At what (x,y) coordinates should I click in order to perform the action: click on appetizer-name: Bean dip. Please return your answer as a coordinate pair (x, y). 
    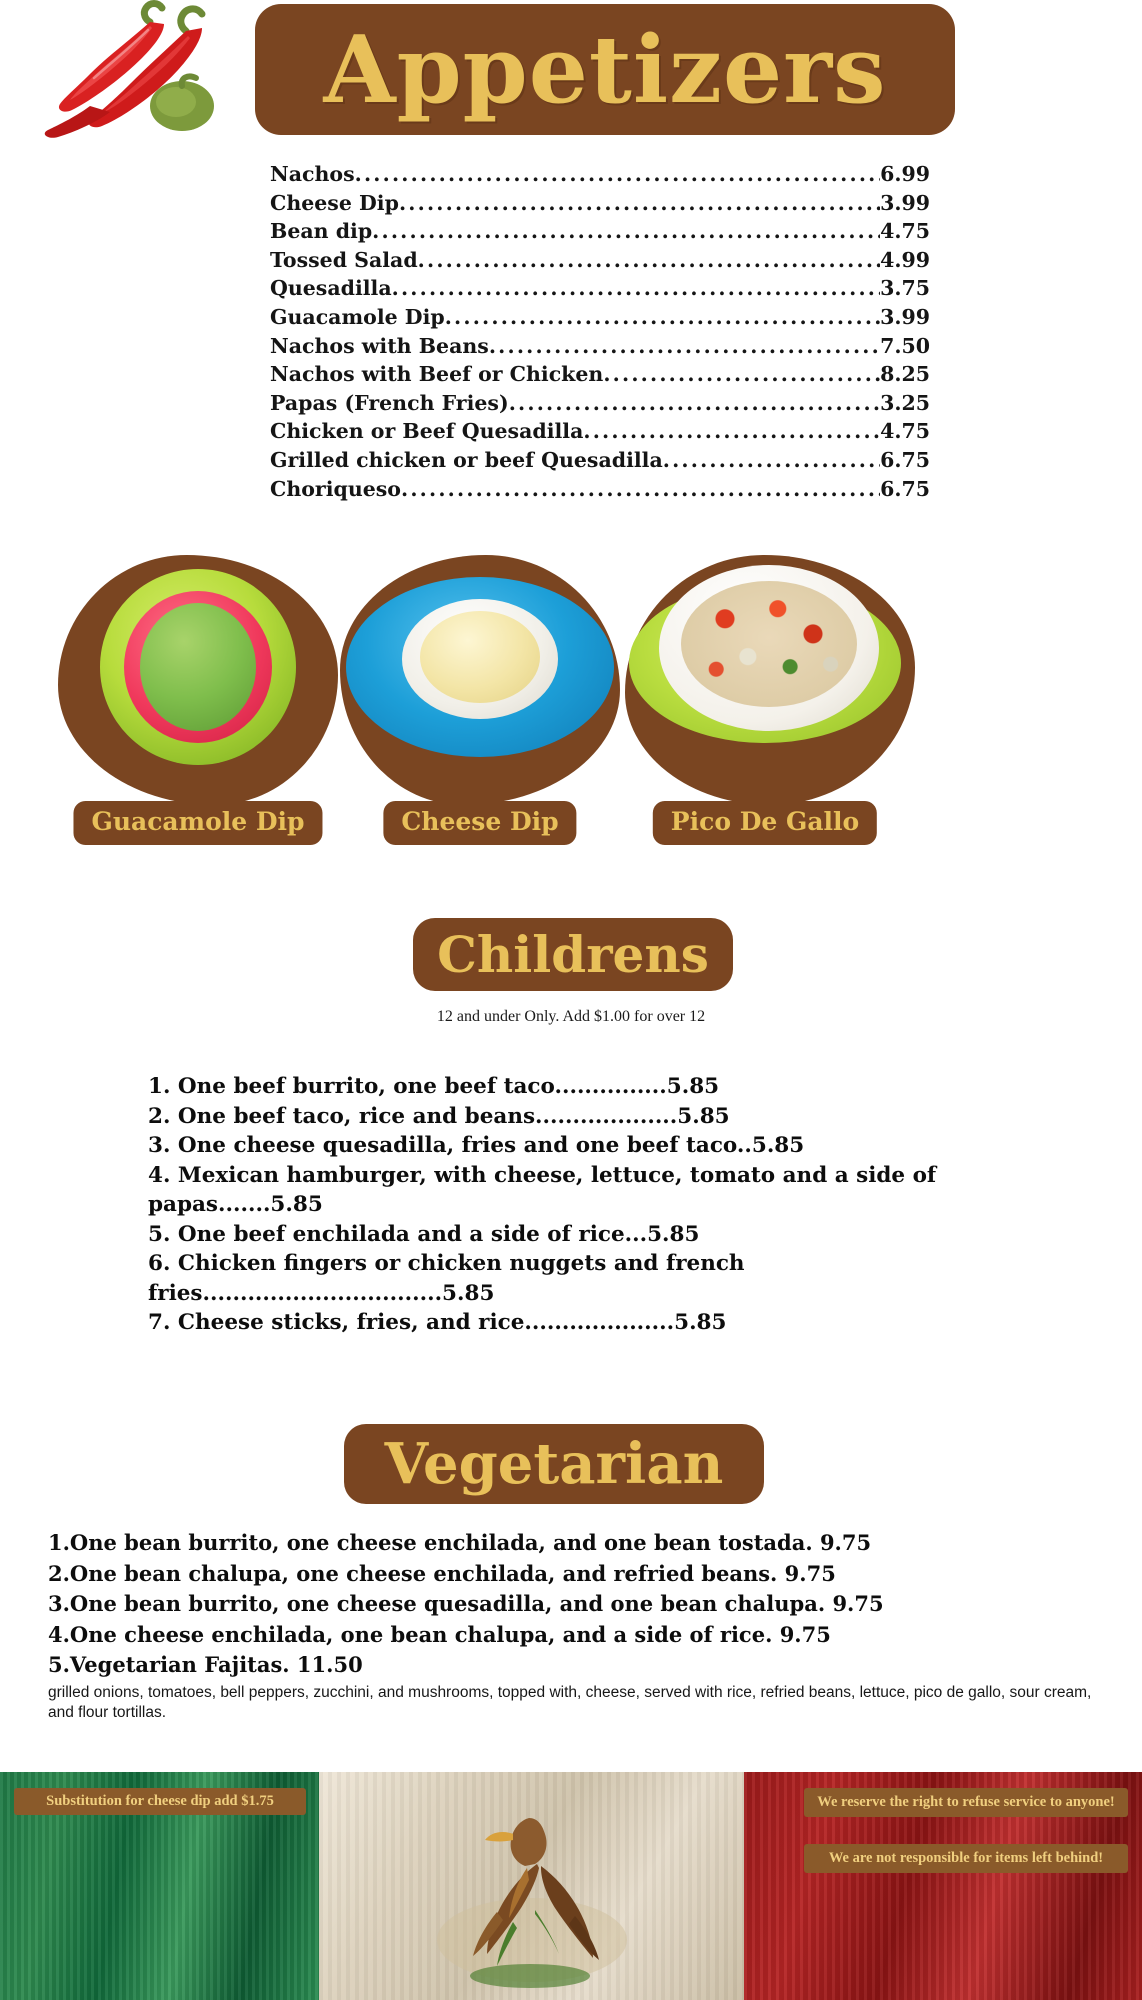
    Looking at the image, I should click on (321, 231).